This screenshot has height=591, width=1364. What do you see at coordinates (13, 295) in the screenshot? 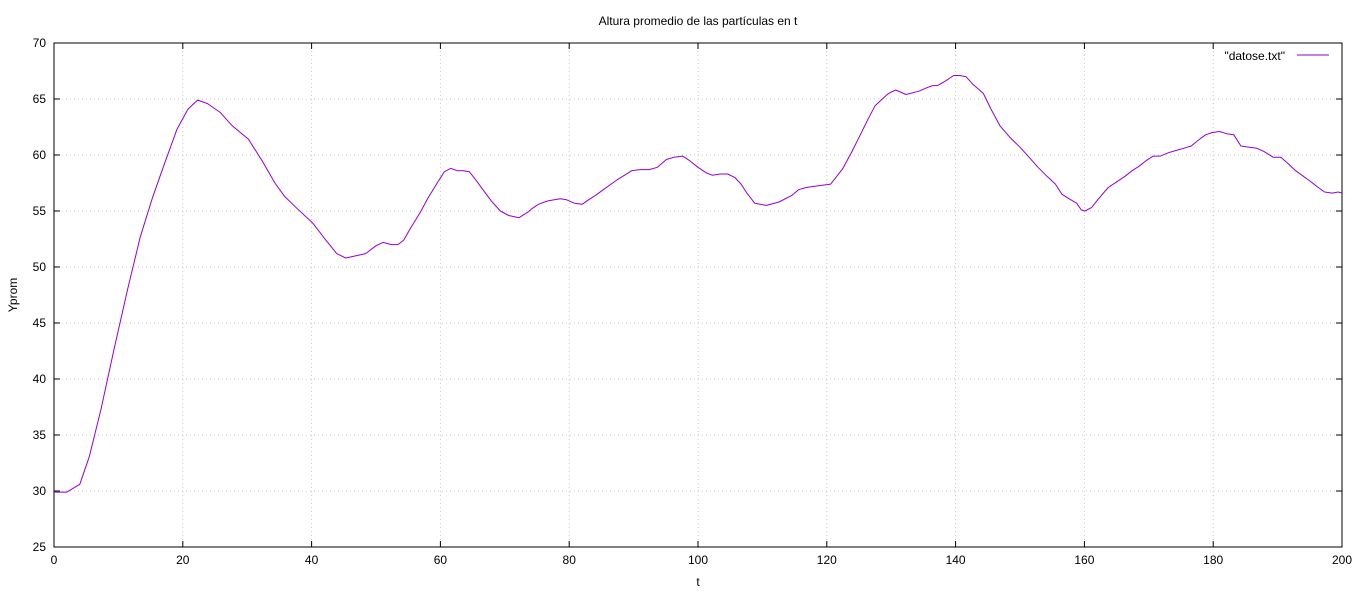
I see `y-axis-label: Yprom` at bounding box center [13, 295].